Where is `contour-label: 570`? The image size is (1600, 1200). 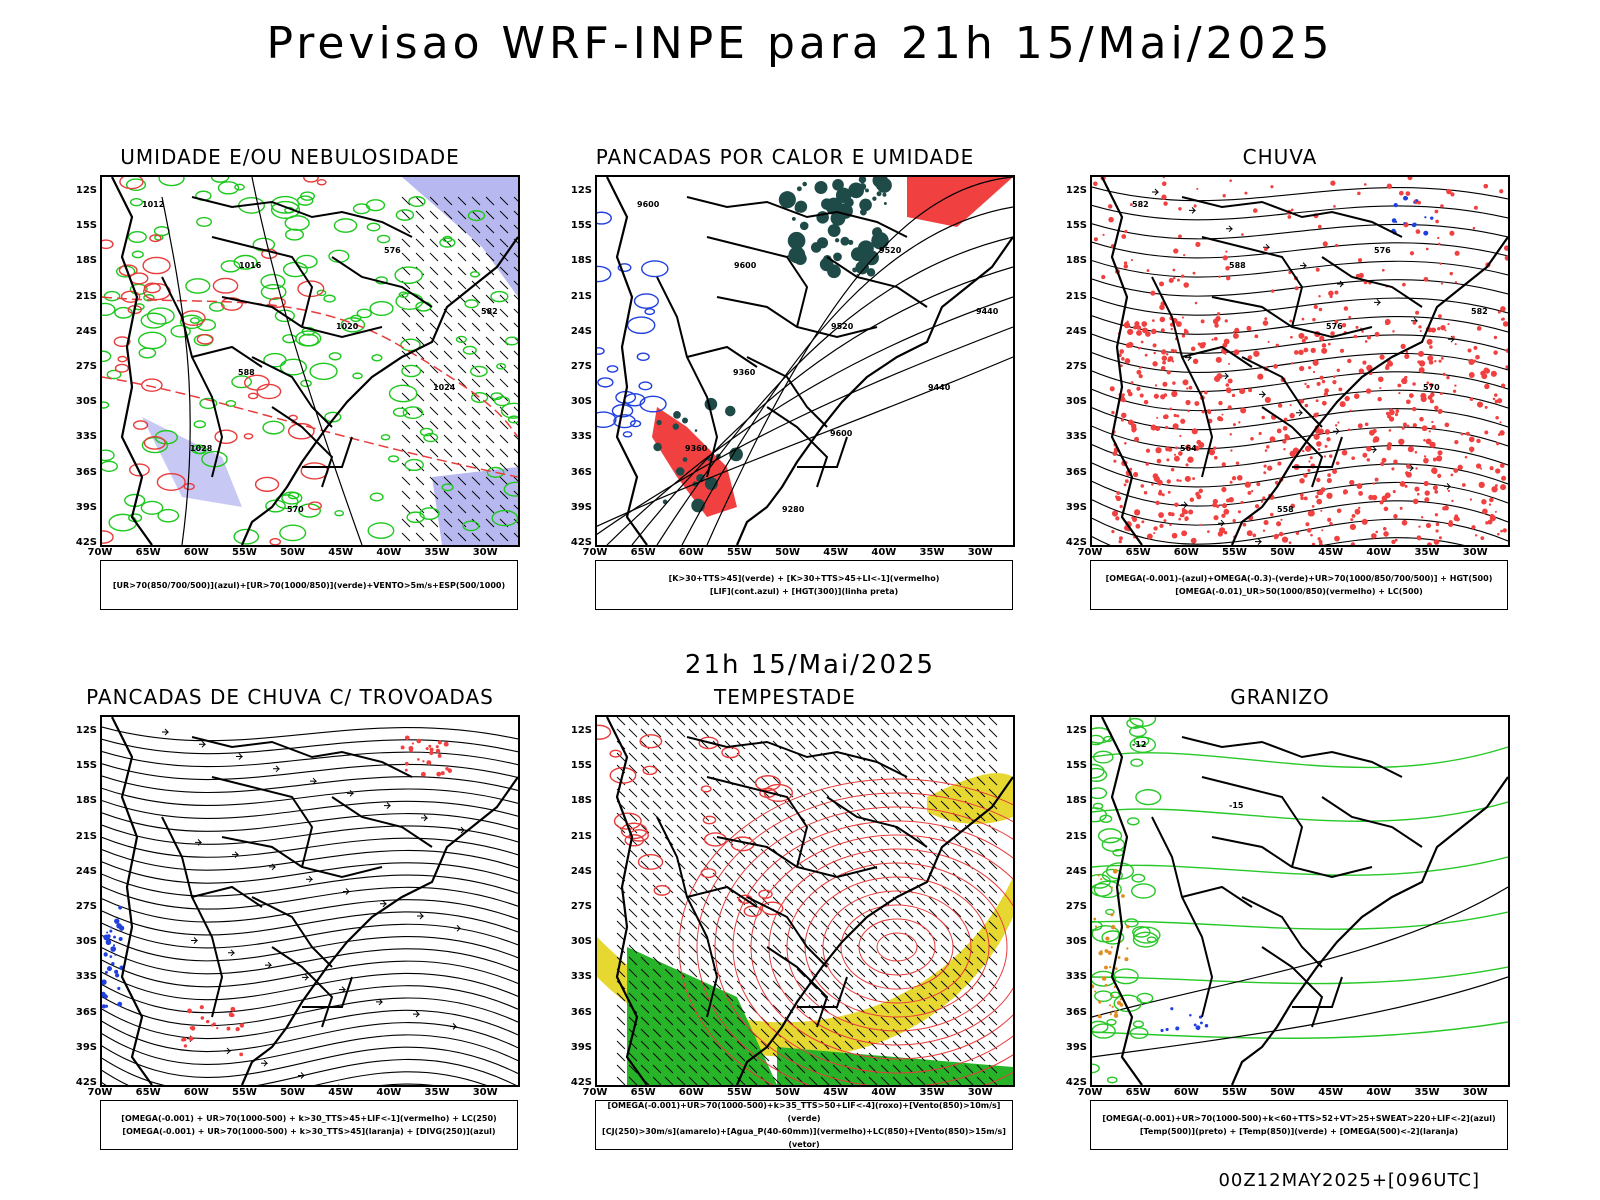
contour-label: 570 is located at coordinates (295, 509).